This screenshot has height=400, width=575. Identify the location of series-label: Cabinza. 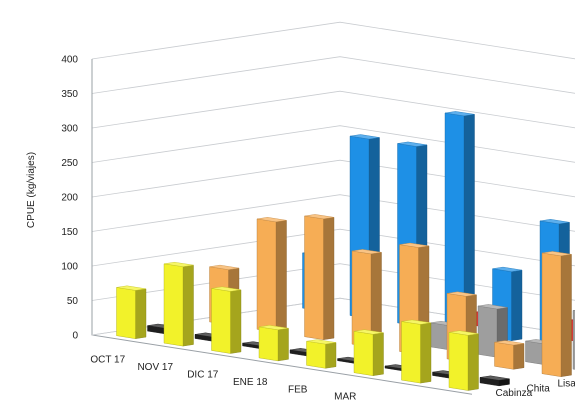
(514, 393).